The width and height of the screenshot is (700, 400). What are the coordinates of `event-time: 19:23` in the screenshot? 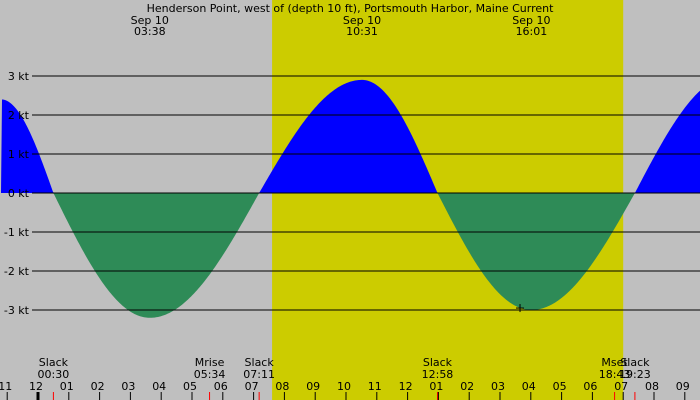 It's located at (635, 374).